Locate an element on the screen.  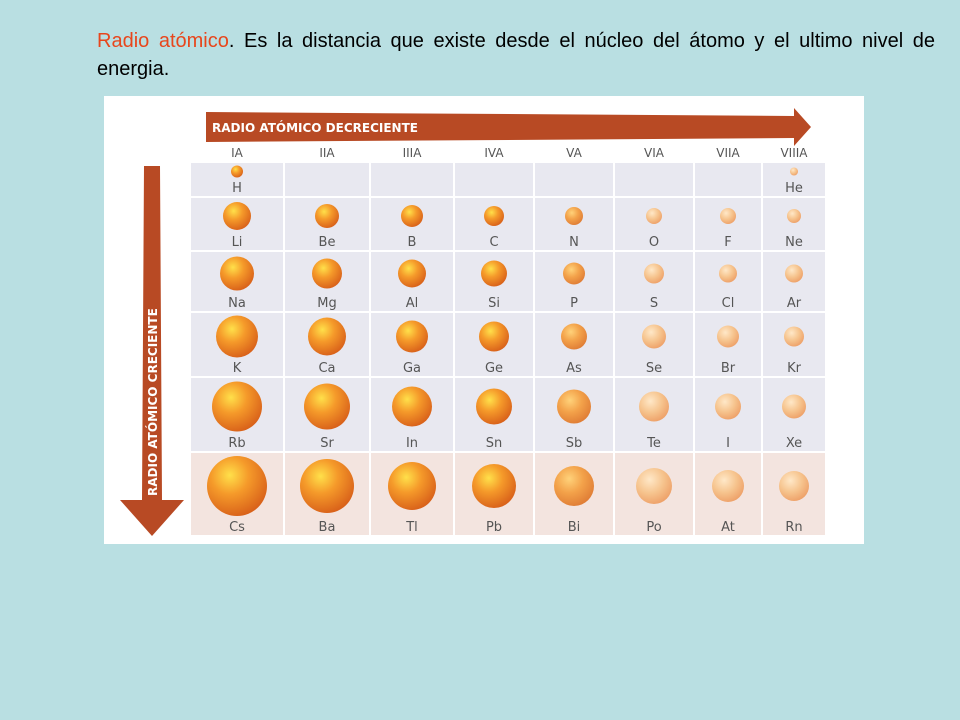
group-header-iiia: IIIA is located at coordinates (413, 153).